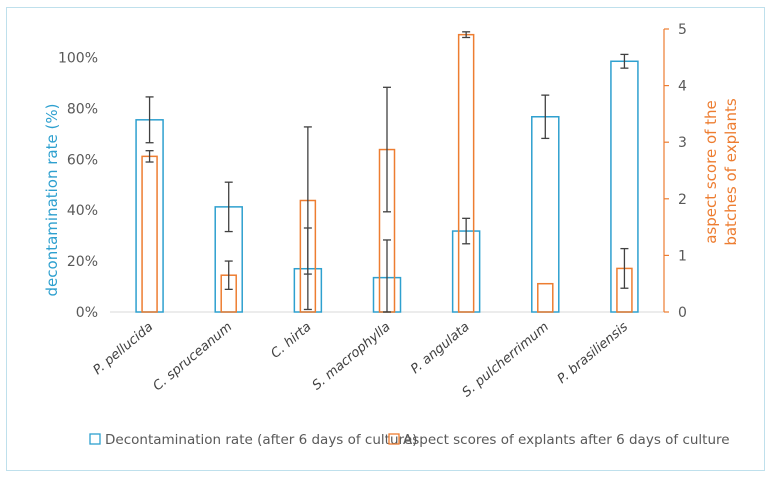 Image resolution: width=771 pixels, height=479 pixels. Describe the element at coordinates (352, 357) in the screenshot. I see `x-tick-label: S. macrophylla` at that location.